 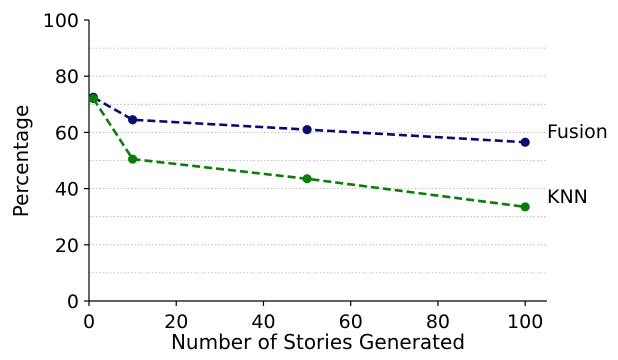 I want to click on x-tick-label: 0, so click(x=89, y=322).